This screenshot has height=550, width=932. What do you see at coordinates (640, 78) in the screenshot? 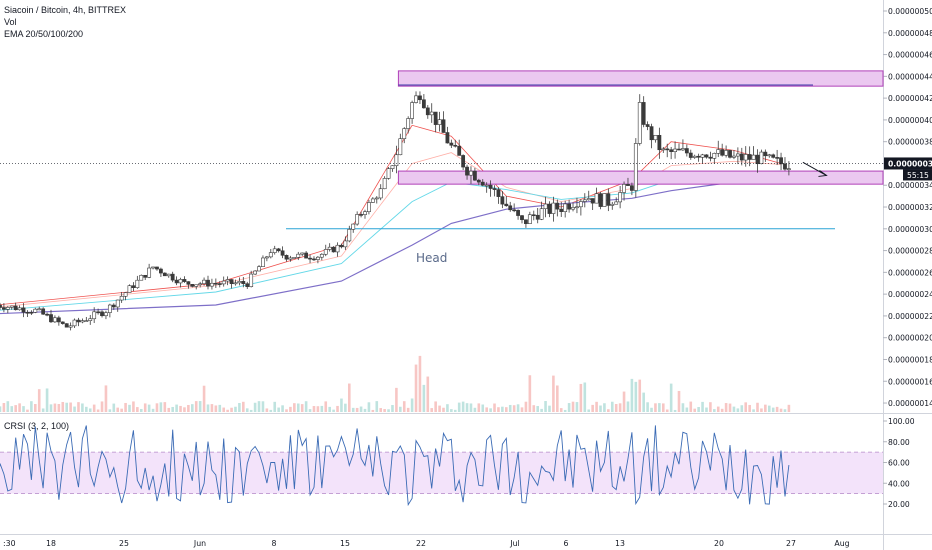
I see `resistance-zone` at bounding box center [640, 78].